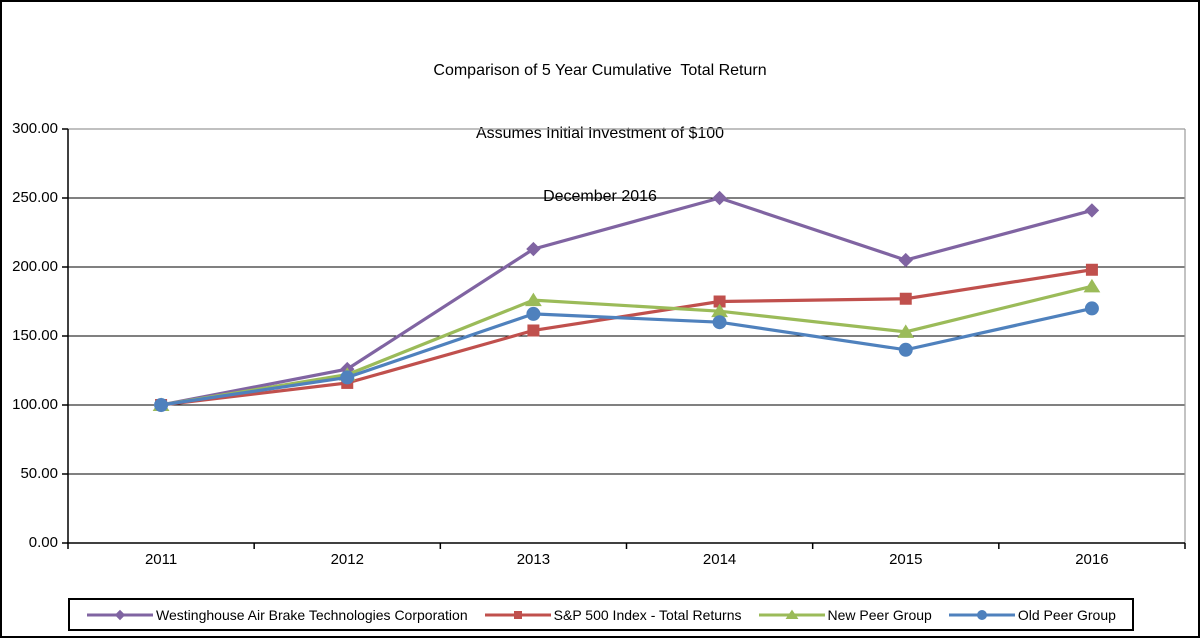 Image resolution: width=1200 pixels, height=638 pixels. What do you see at coordinates (647, 614) in the screenshot?
I see `legend-label: S&P 500 Index - Total Returns` at bounding box center [647, 614].